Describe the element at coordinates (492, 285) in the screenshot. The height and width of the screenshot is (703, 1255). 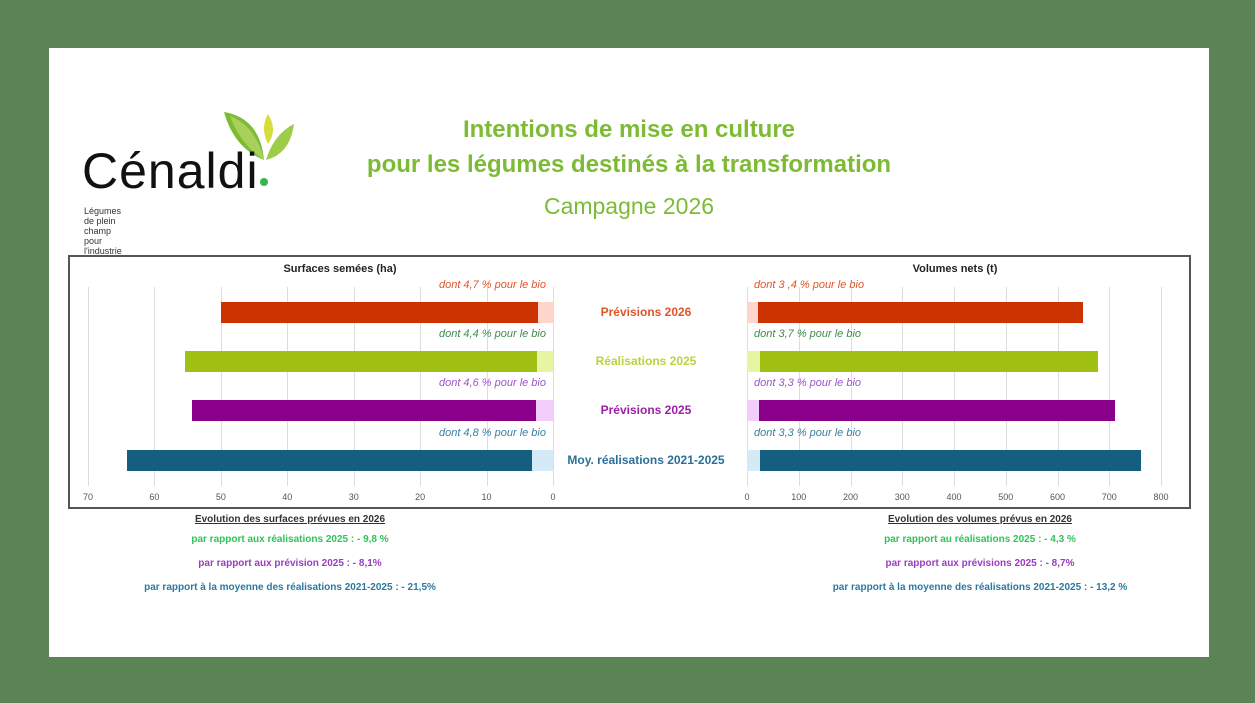
I see `bio-share-label: dont 4,7 % pour le bio` at that location.